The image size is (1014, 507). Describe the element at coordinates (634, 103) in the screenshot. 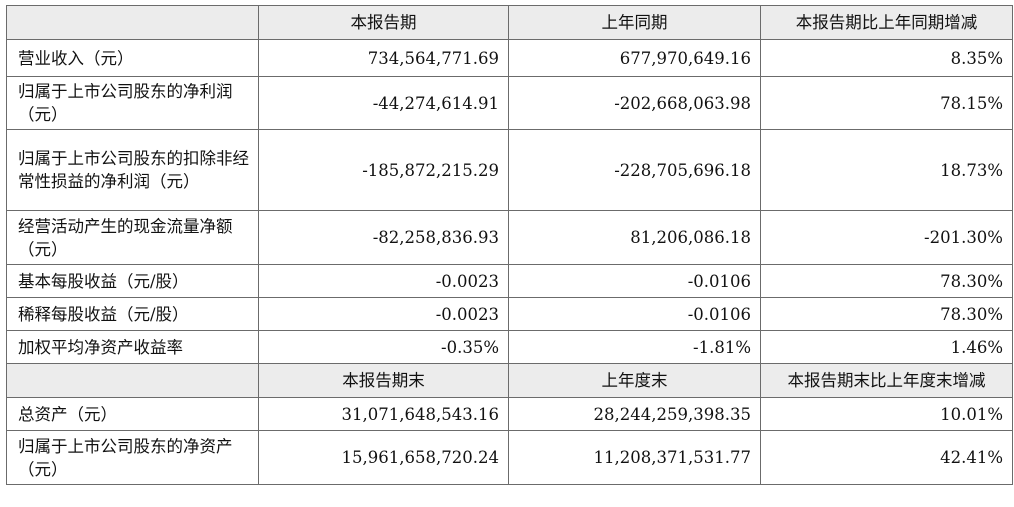

I see `cell-prior-year-period: -202,668,063.98` at that location.